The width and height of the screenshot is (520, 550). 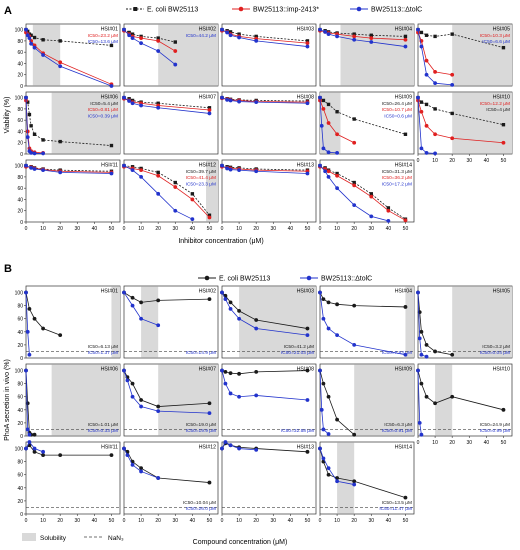 What do you see at coordinates (53, 538) in the screenshot?
I see `solubility-legend-label: Solubility` at bounding box center [53, 538].